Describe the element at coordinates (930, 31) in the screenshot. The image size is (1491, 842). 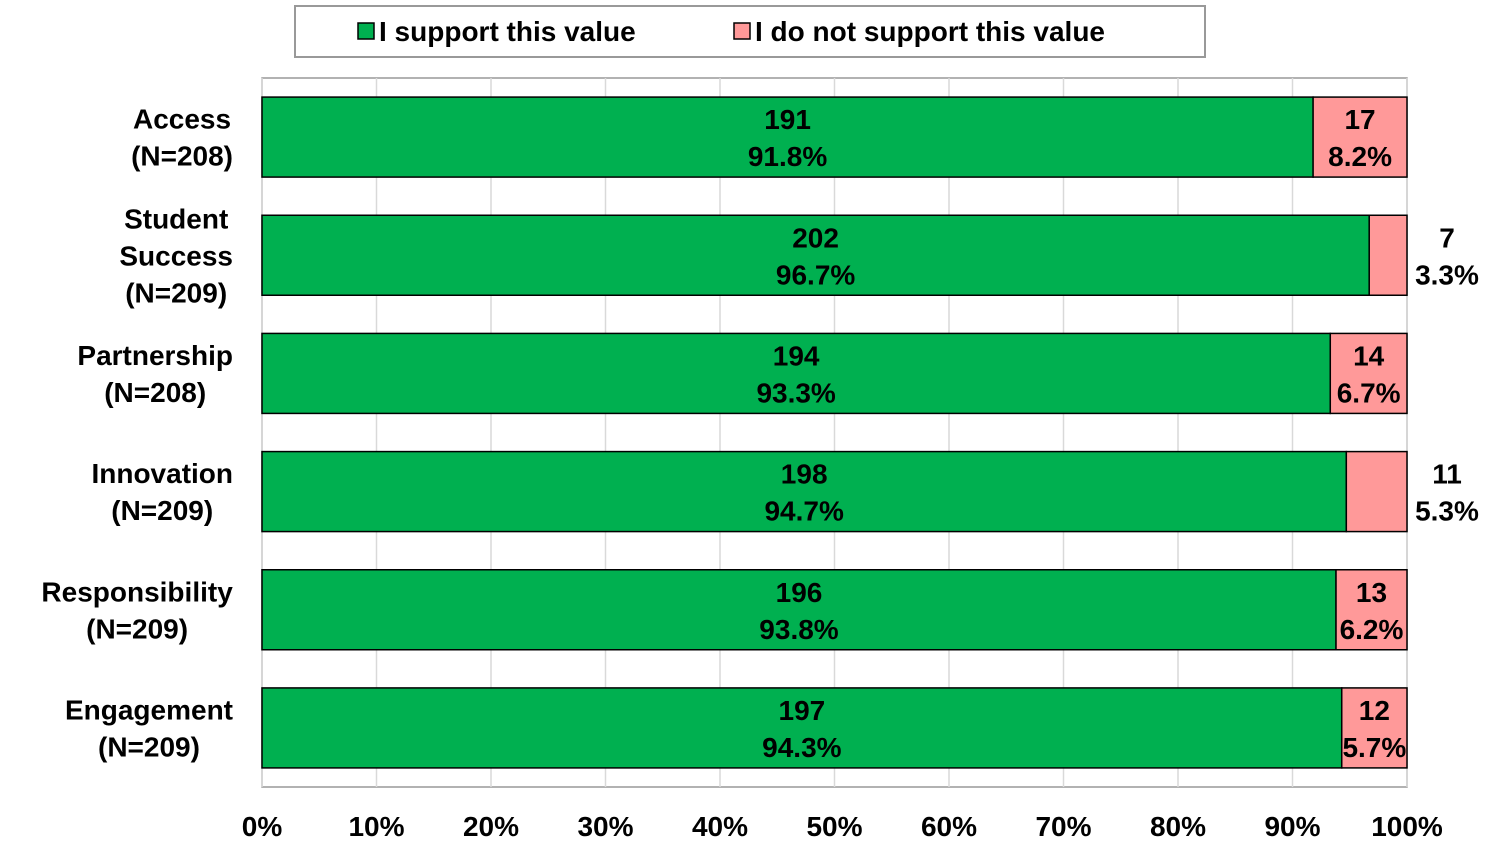
I see `legend-label: I do not support this value` at that location.